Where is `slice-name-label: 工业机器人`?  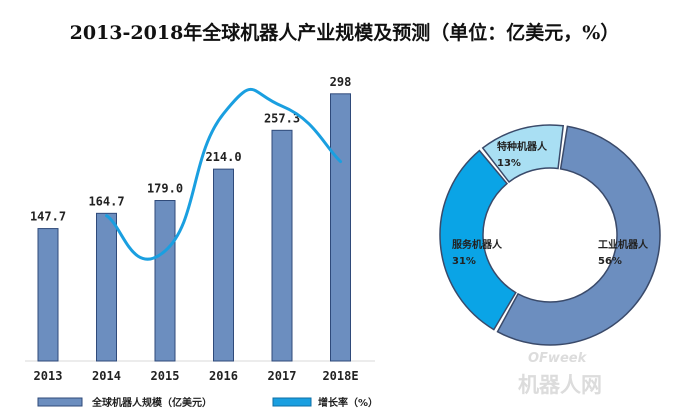
slice-name-label: 工业机器人 is located at coordinates (623, 244).